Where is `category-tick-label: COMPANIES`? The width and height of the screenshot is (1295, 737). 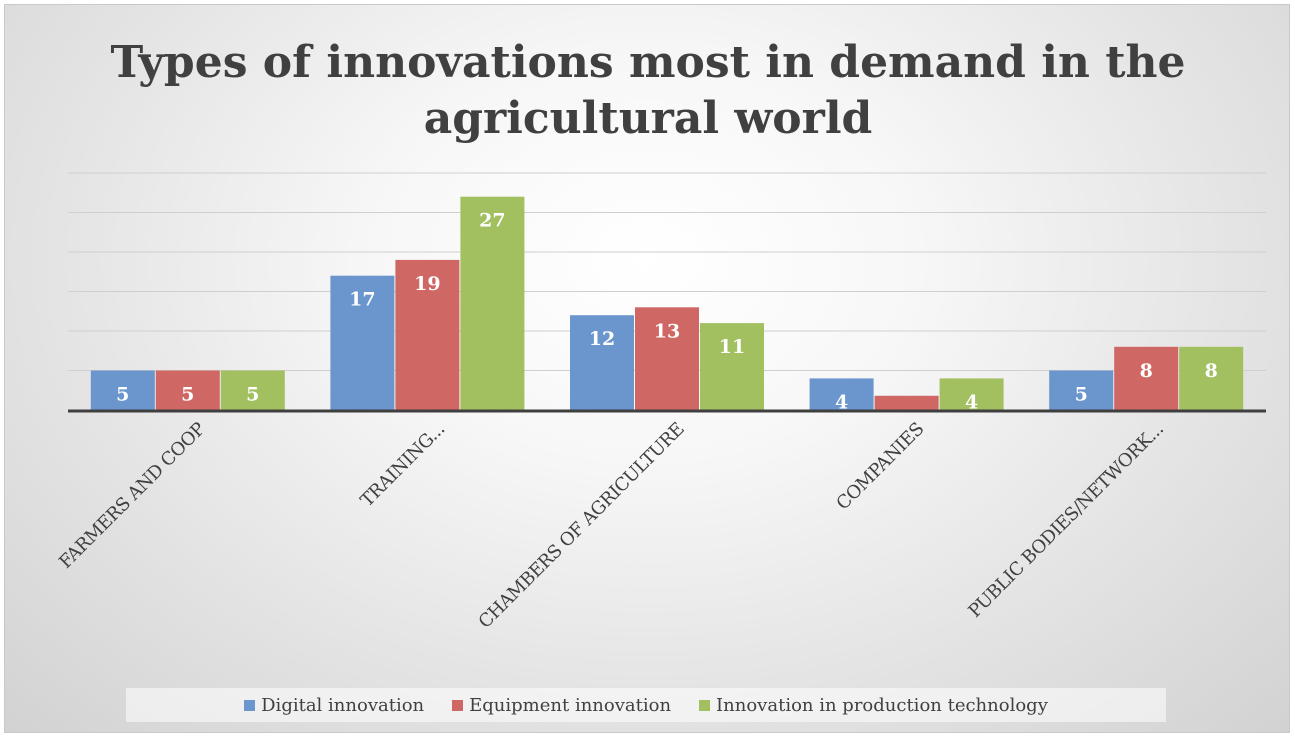
category-tick-label: COMPANIES is located at coordinates (880, 467).